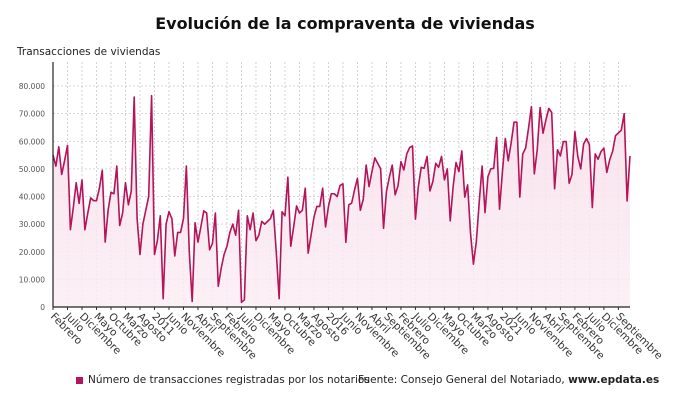 The height and width of the screenshot is (405, 690). I want to click on source-link: www.epdata.es, so click(614, 380).